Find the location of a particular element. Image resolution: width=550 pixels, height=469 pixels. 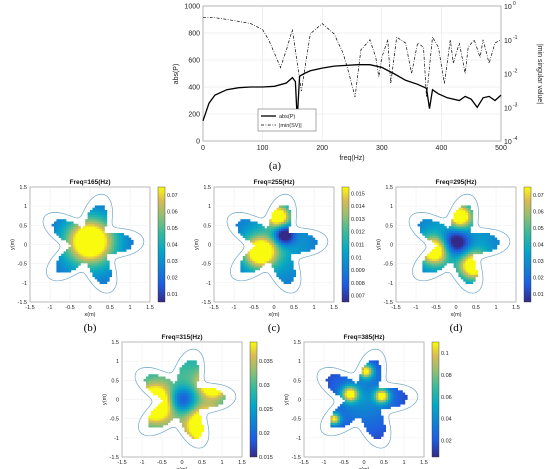

colorbar-tick-label: 0.014 is located at coordinates (358, 207).